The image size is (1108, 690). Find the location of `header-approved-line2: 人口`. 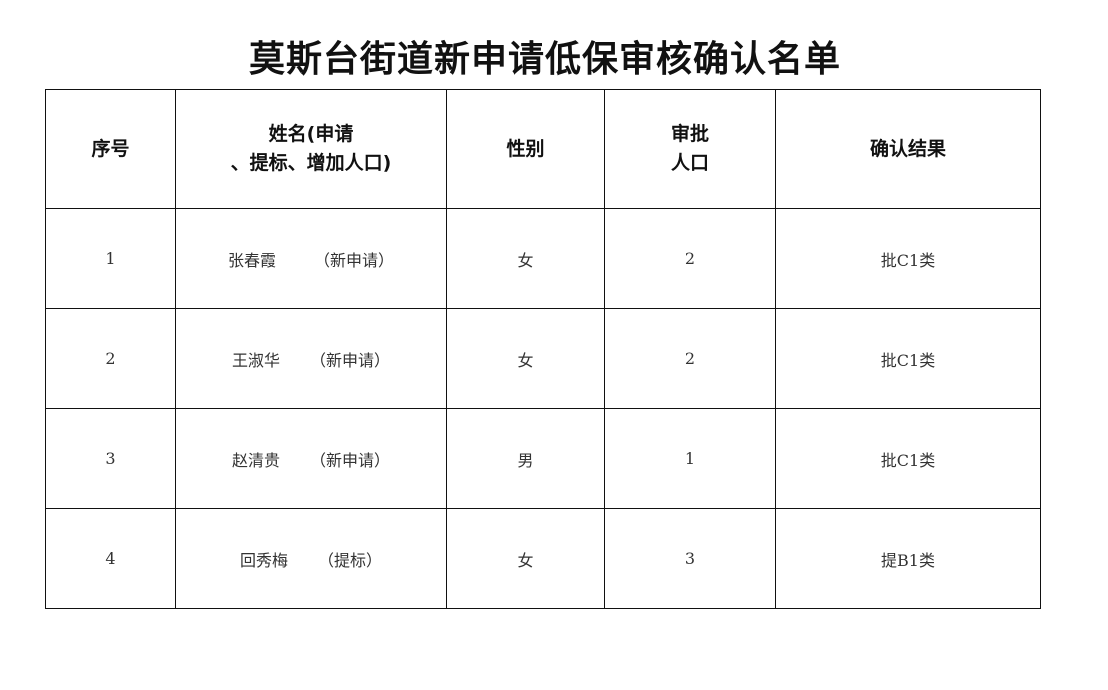

header-approved-line2: 人口 is located at coordinates (689, 163).